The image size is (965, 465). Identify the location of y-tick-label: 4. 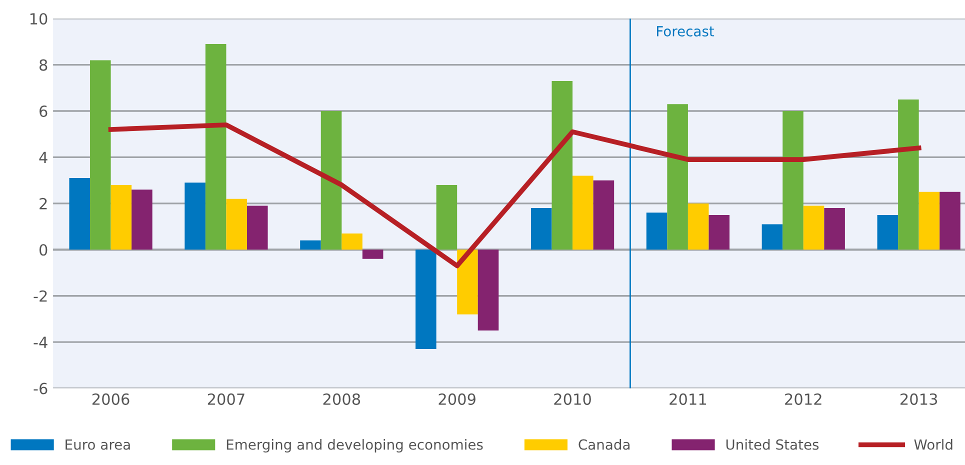
(43, 158).